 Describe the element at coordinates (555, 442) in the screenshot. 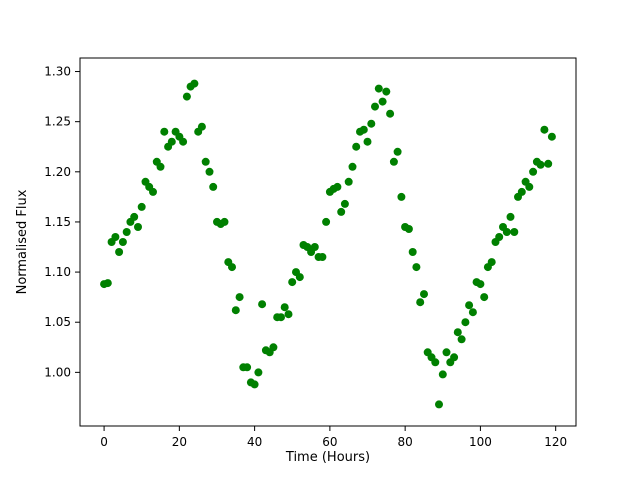

I see `x-tick-label: 120` at that location.